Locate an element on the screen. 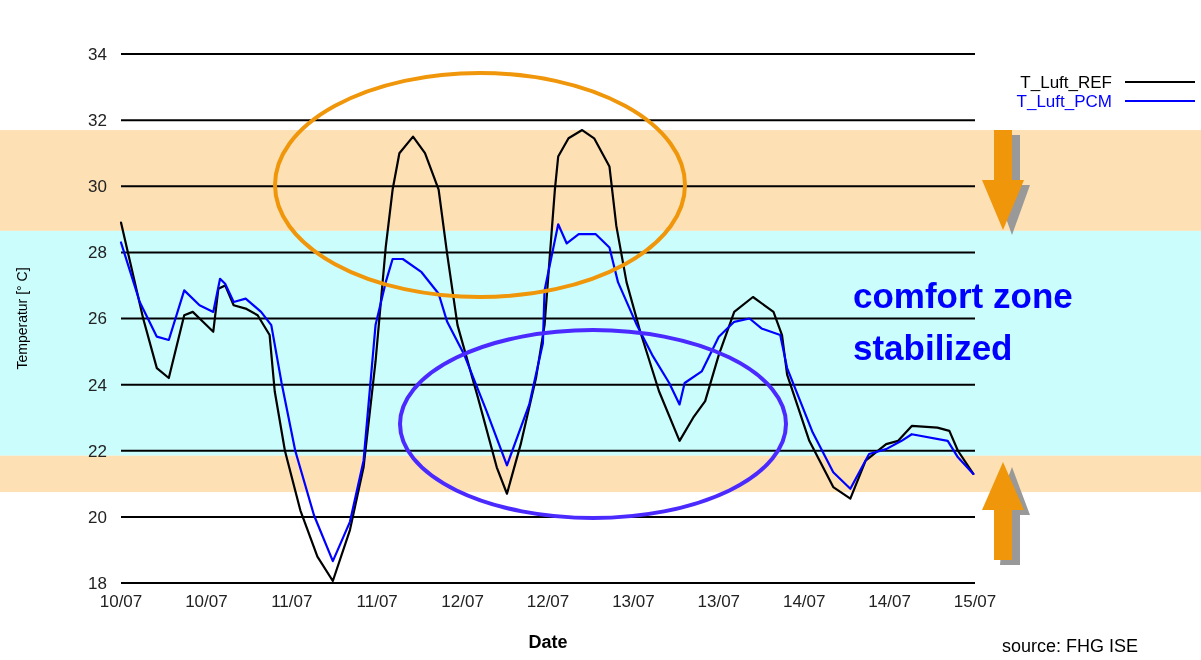 The image size is (1201, 660). annotation: comfort zone stabilized is located at coordinates (963, 322).